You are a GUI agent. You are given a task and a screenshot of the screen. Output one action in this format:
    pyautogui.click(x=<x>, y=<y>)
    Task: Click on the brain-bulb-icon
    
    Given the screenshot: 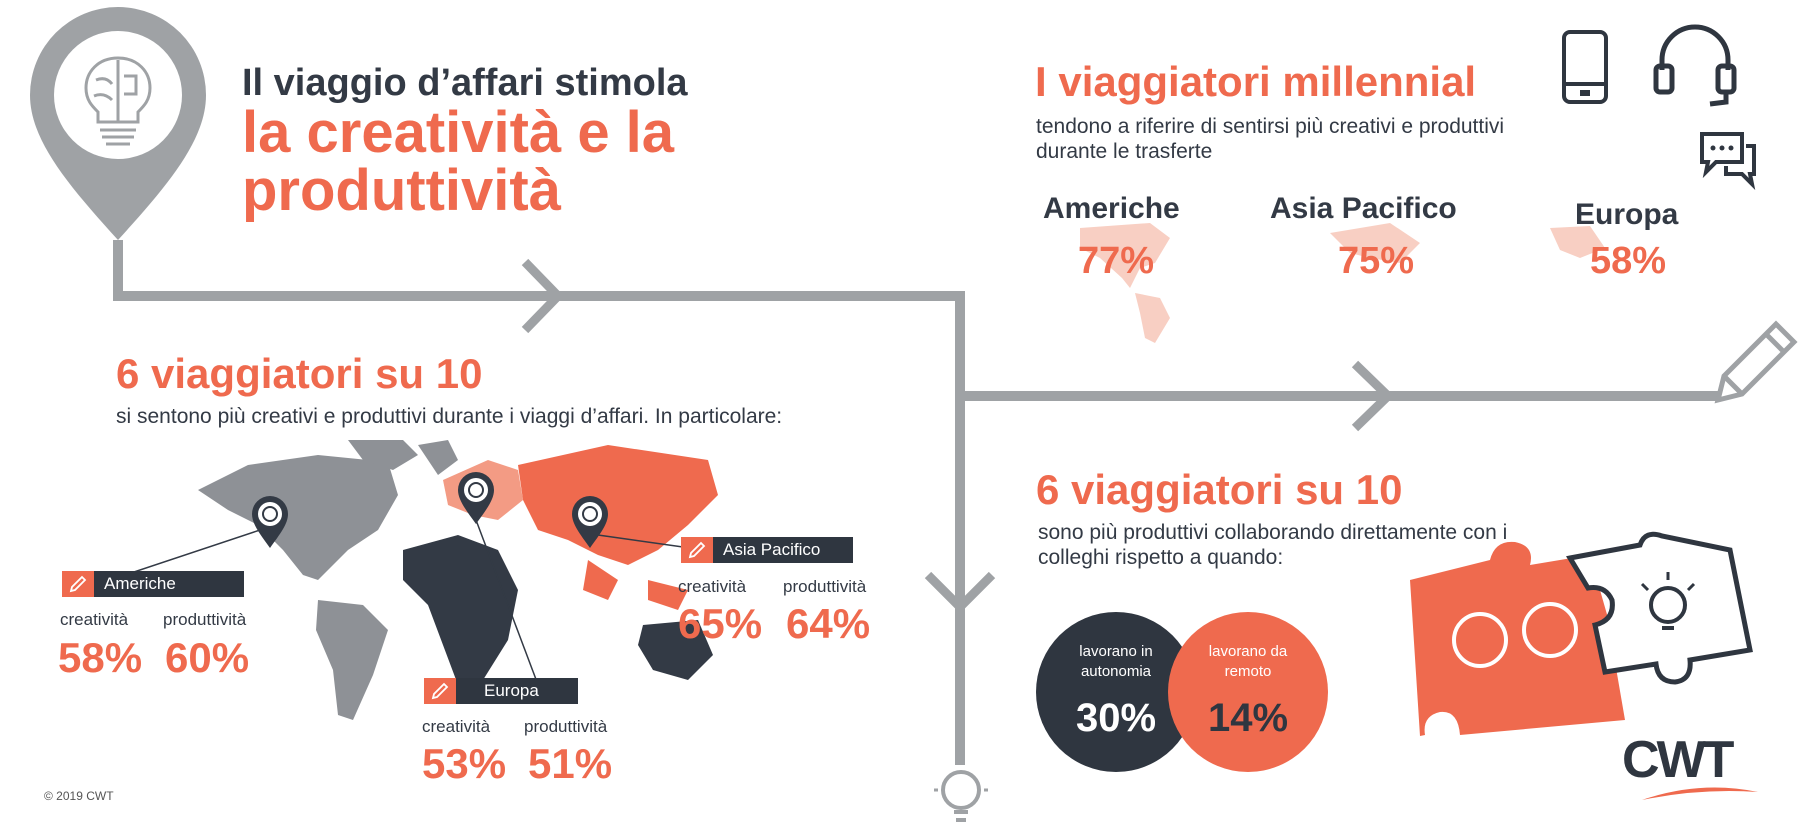 What is the action you would take?
    pyautogui.click(x=118, y=101)
    